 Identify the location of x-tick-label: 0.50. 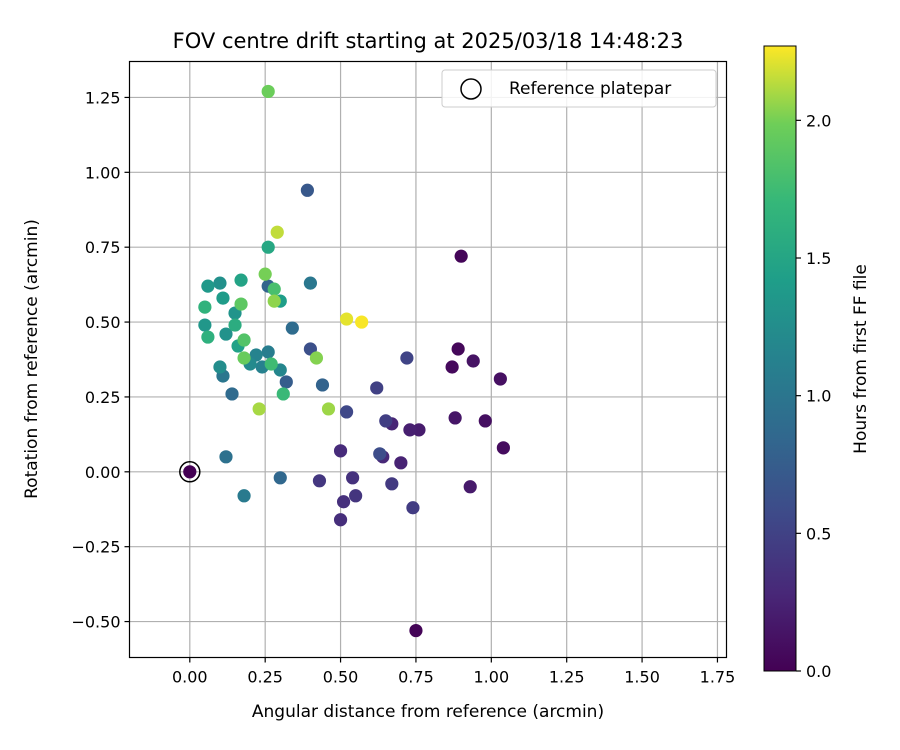
(341, 677).